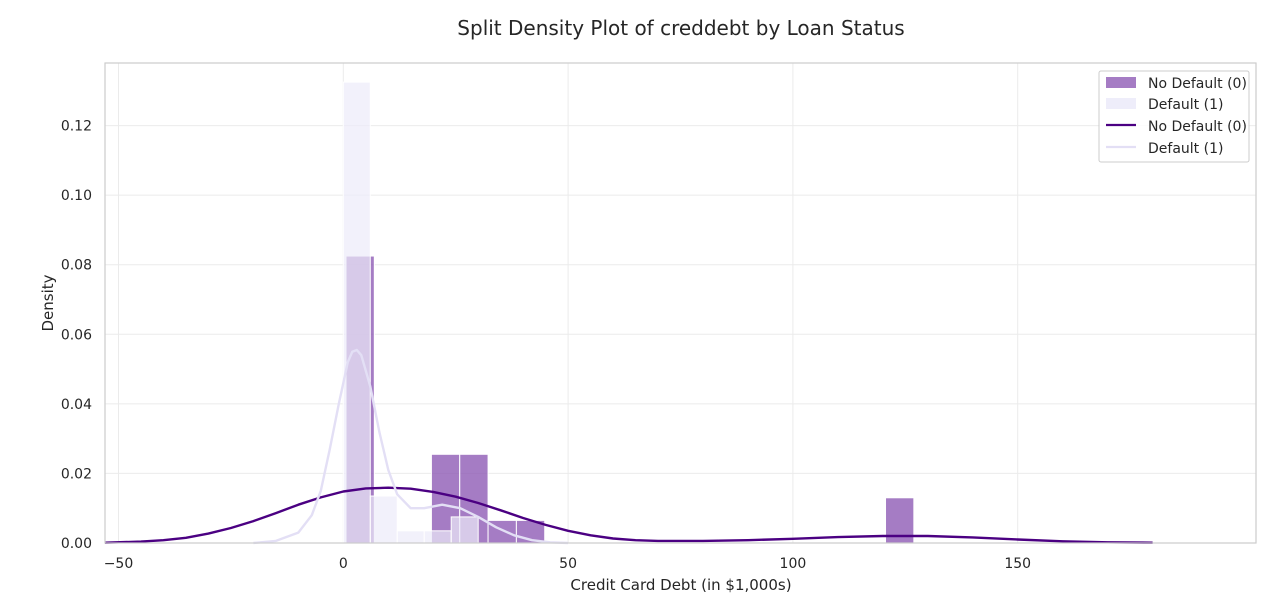  I want to click on y-tick-label: 0.08, so click(76, 266).